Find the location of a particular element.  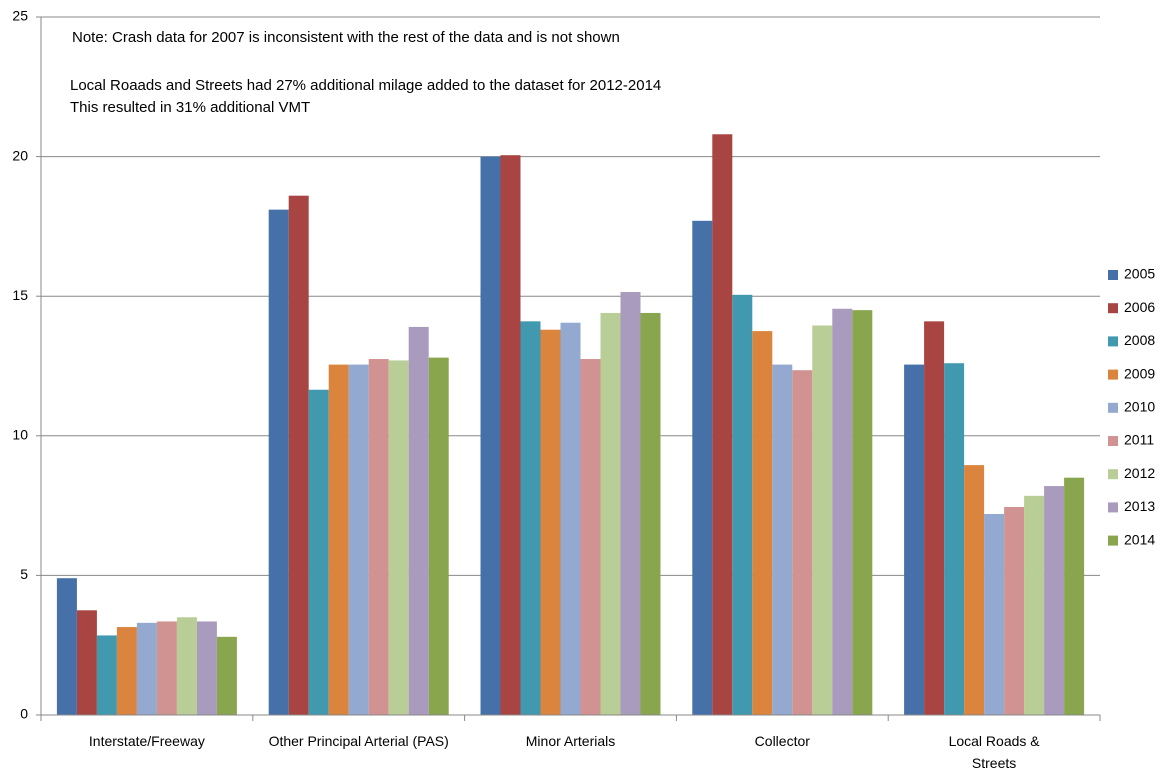

x-tick-label: Interstate/Freeway is located at coordinates (146, 741).